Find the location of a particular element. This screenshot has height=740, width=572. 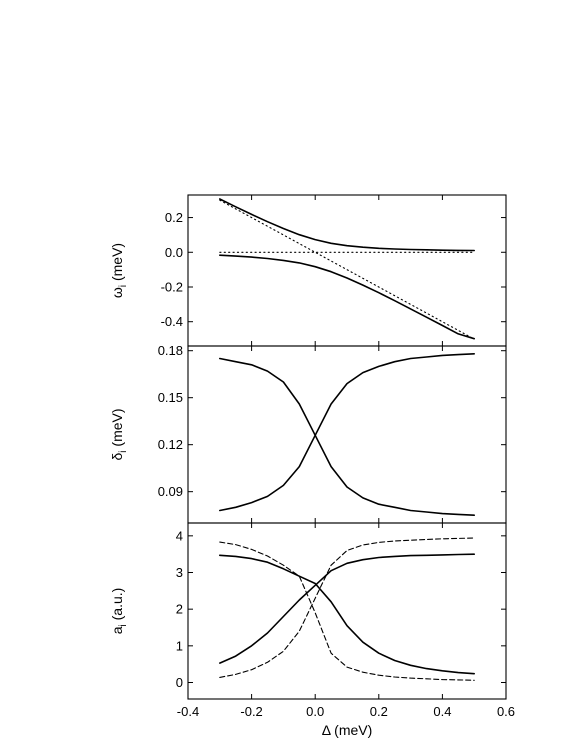

y-axis-label: ai (a.u.) is located at coordinates (119, 611).